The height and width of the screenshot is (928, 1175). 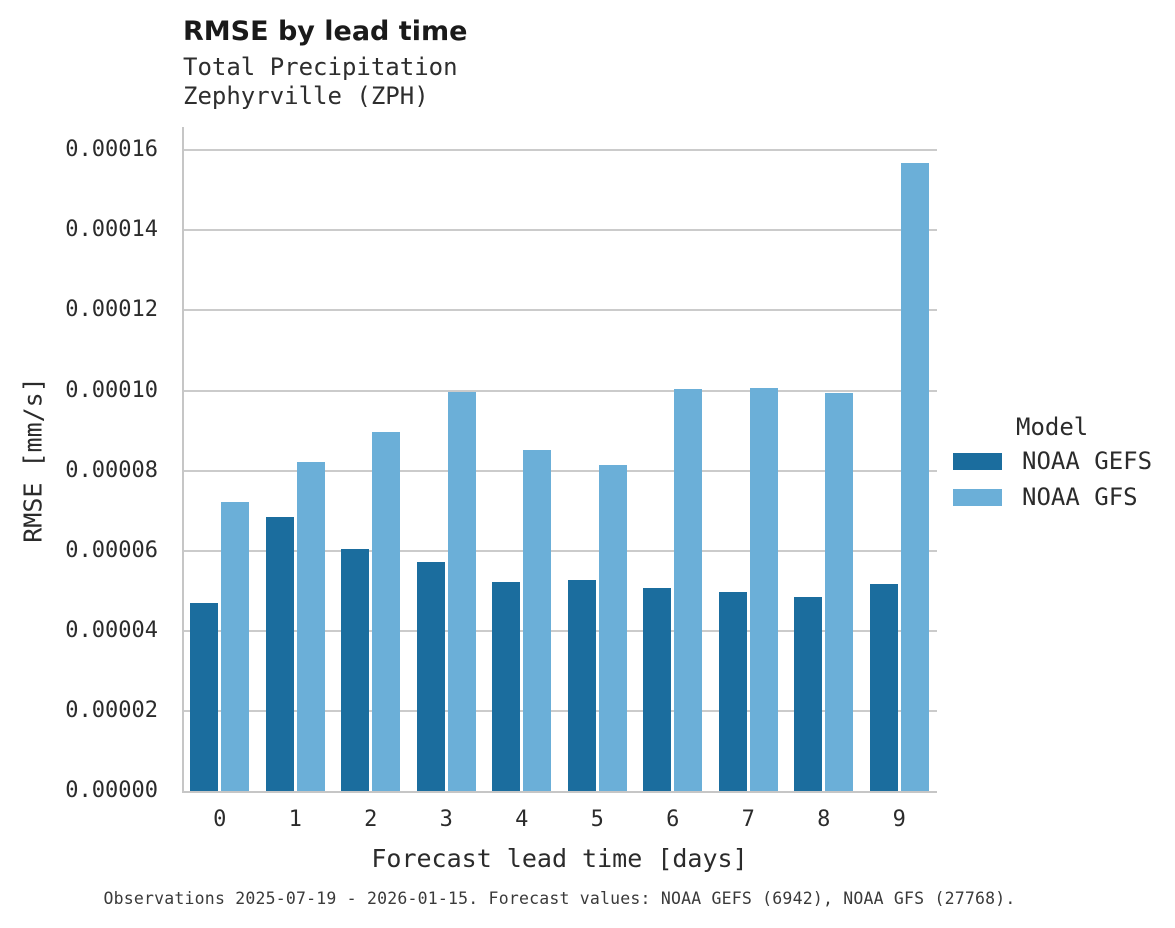 I want to click on legend-entry-label: NOAA GEFS, so click(x=1087, y=461).